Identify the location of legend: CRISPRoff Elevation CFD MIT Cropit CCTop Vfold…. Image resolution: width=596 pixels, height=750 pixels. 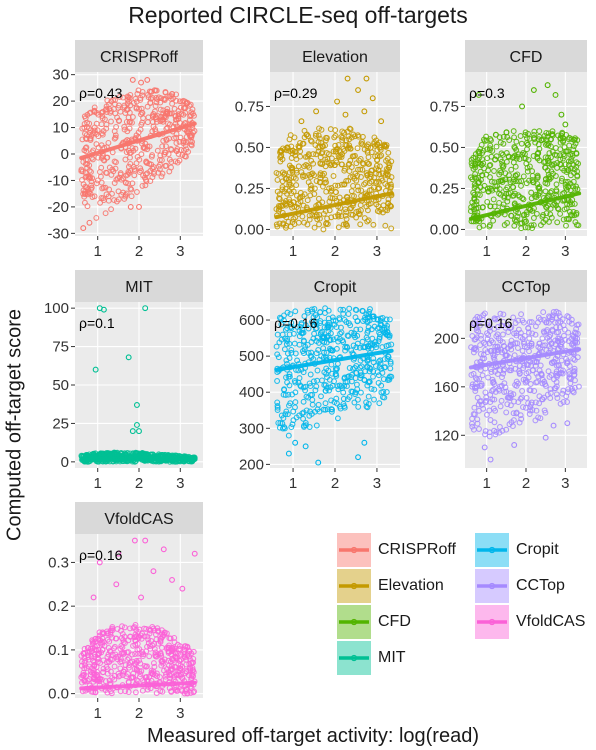
(461, 604).